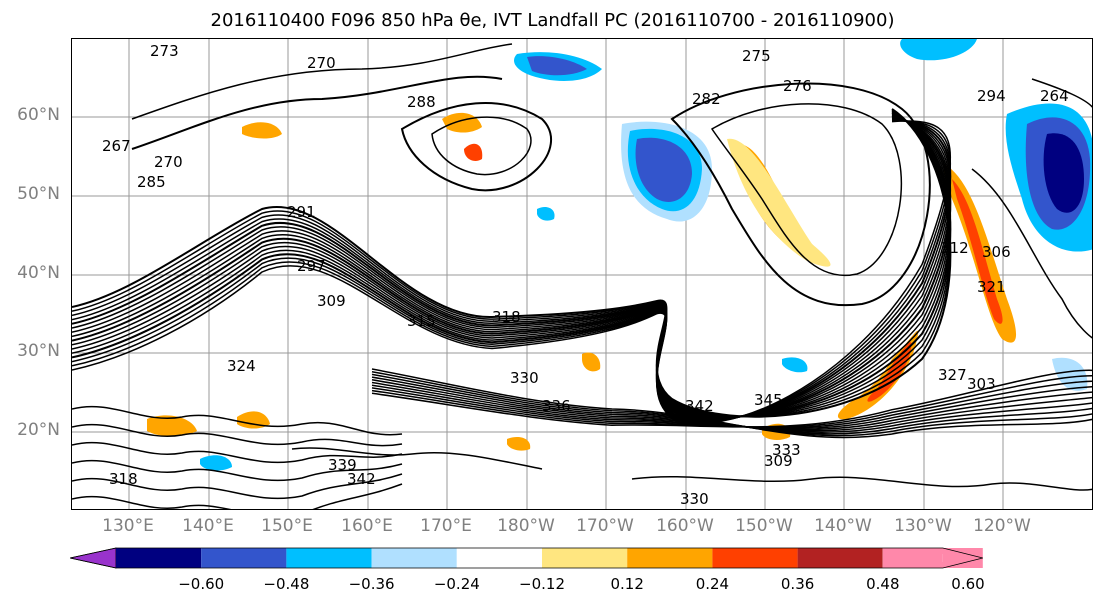 The height and width of the screenshot is (603, 1105). I want to click on lon-label: 160°E, so click(367, 526).